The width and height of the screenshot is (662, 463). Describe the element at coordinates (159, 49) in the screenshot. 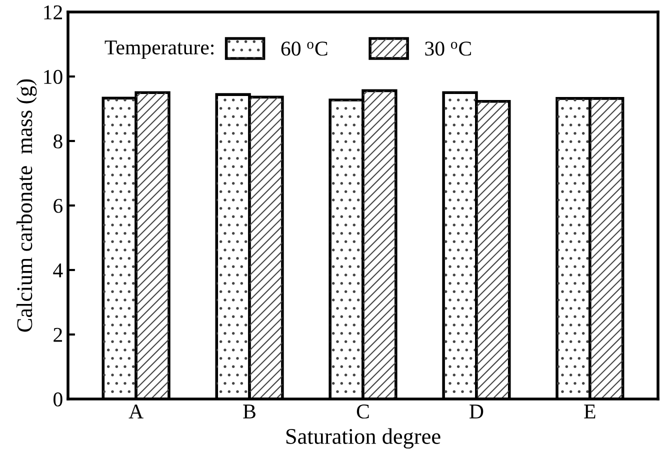

I see `legend-title: Temperature:` at that location.